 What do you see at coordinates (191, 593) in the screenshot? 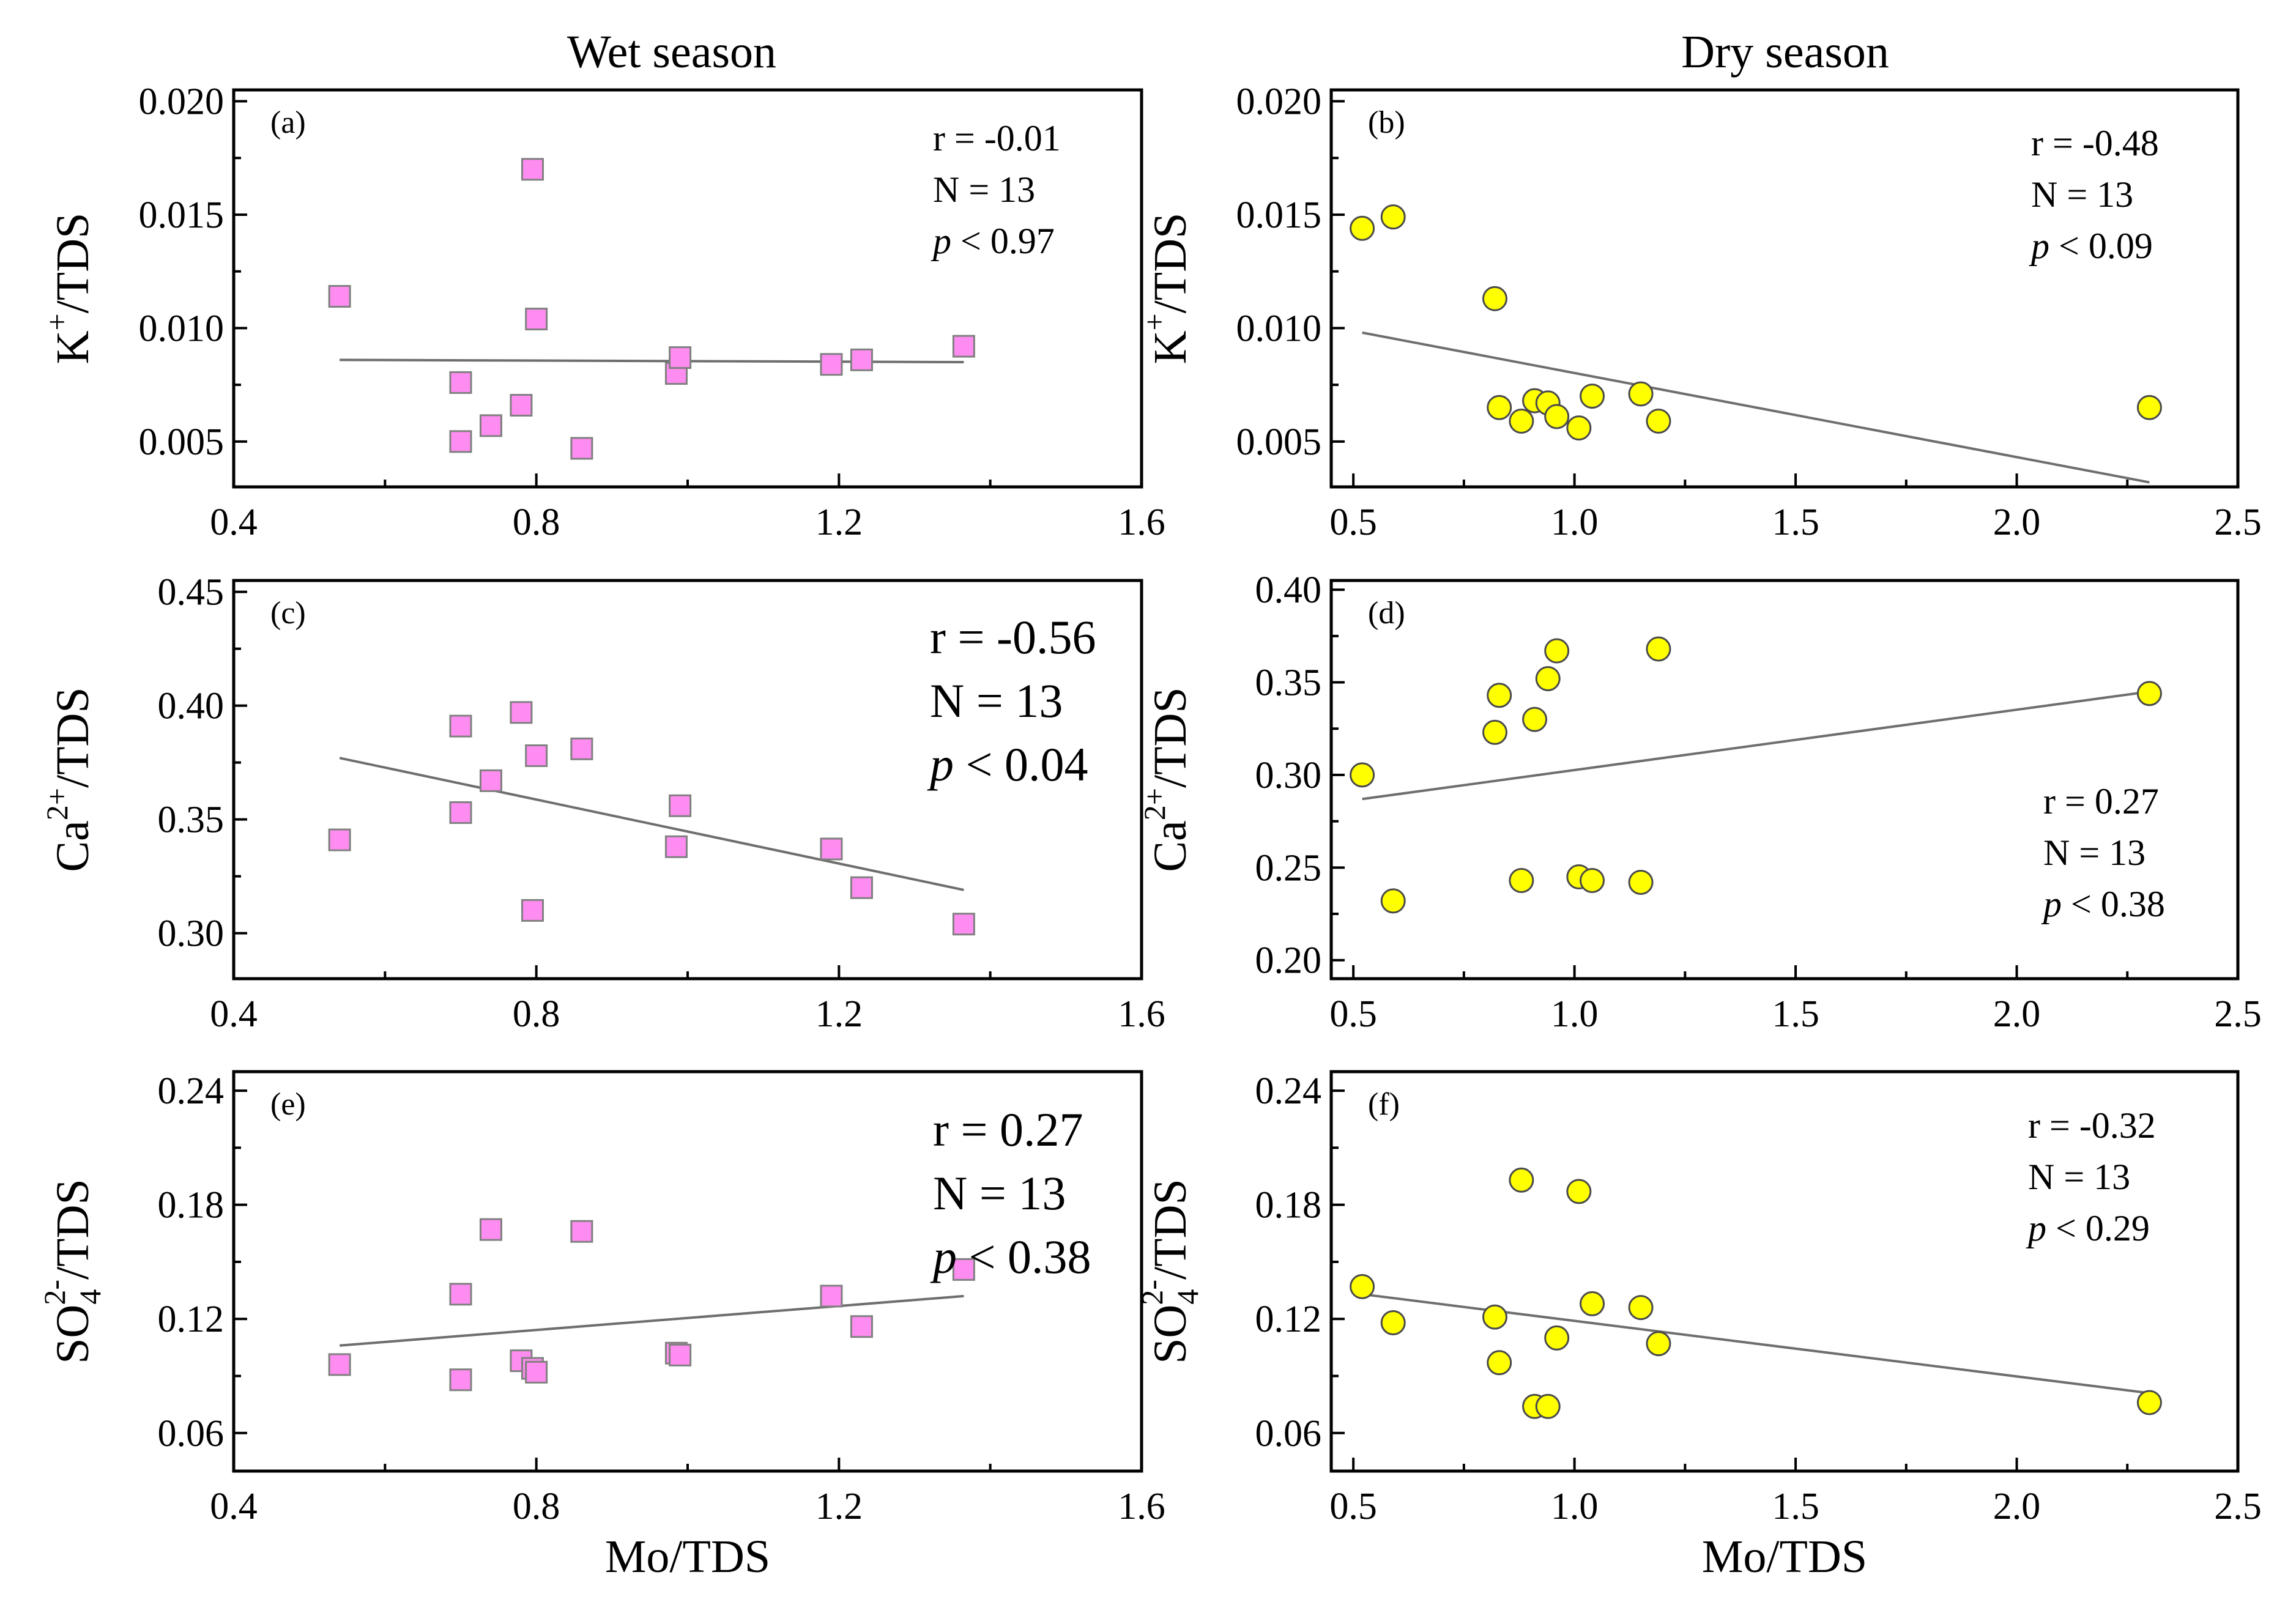
I see `y-tick-label: 0.45` at bounding box center [191, 593].